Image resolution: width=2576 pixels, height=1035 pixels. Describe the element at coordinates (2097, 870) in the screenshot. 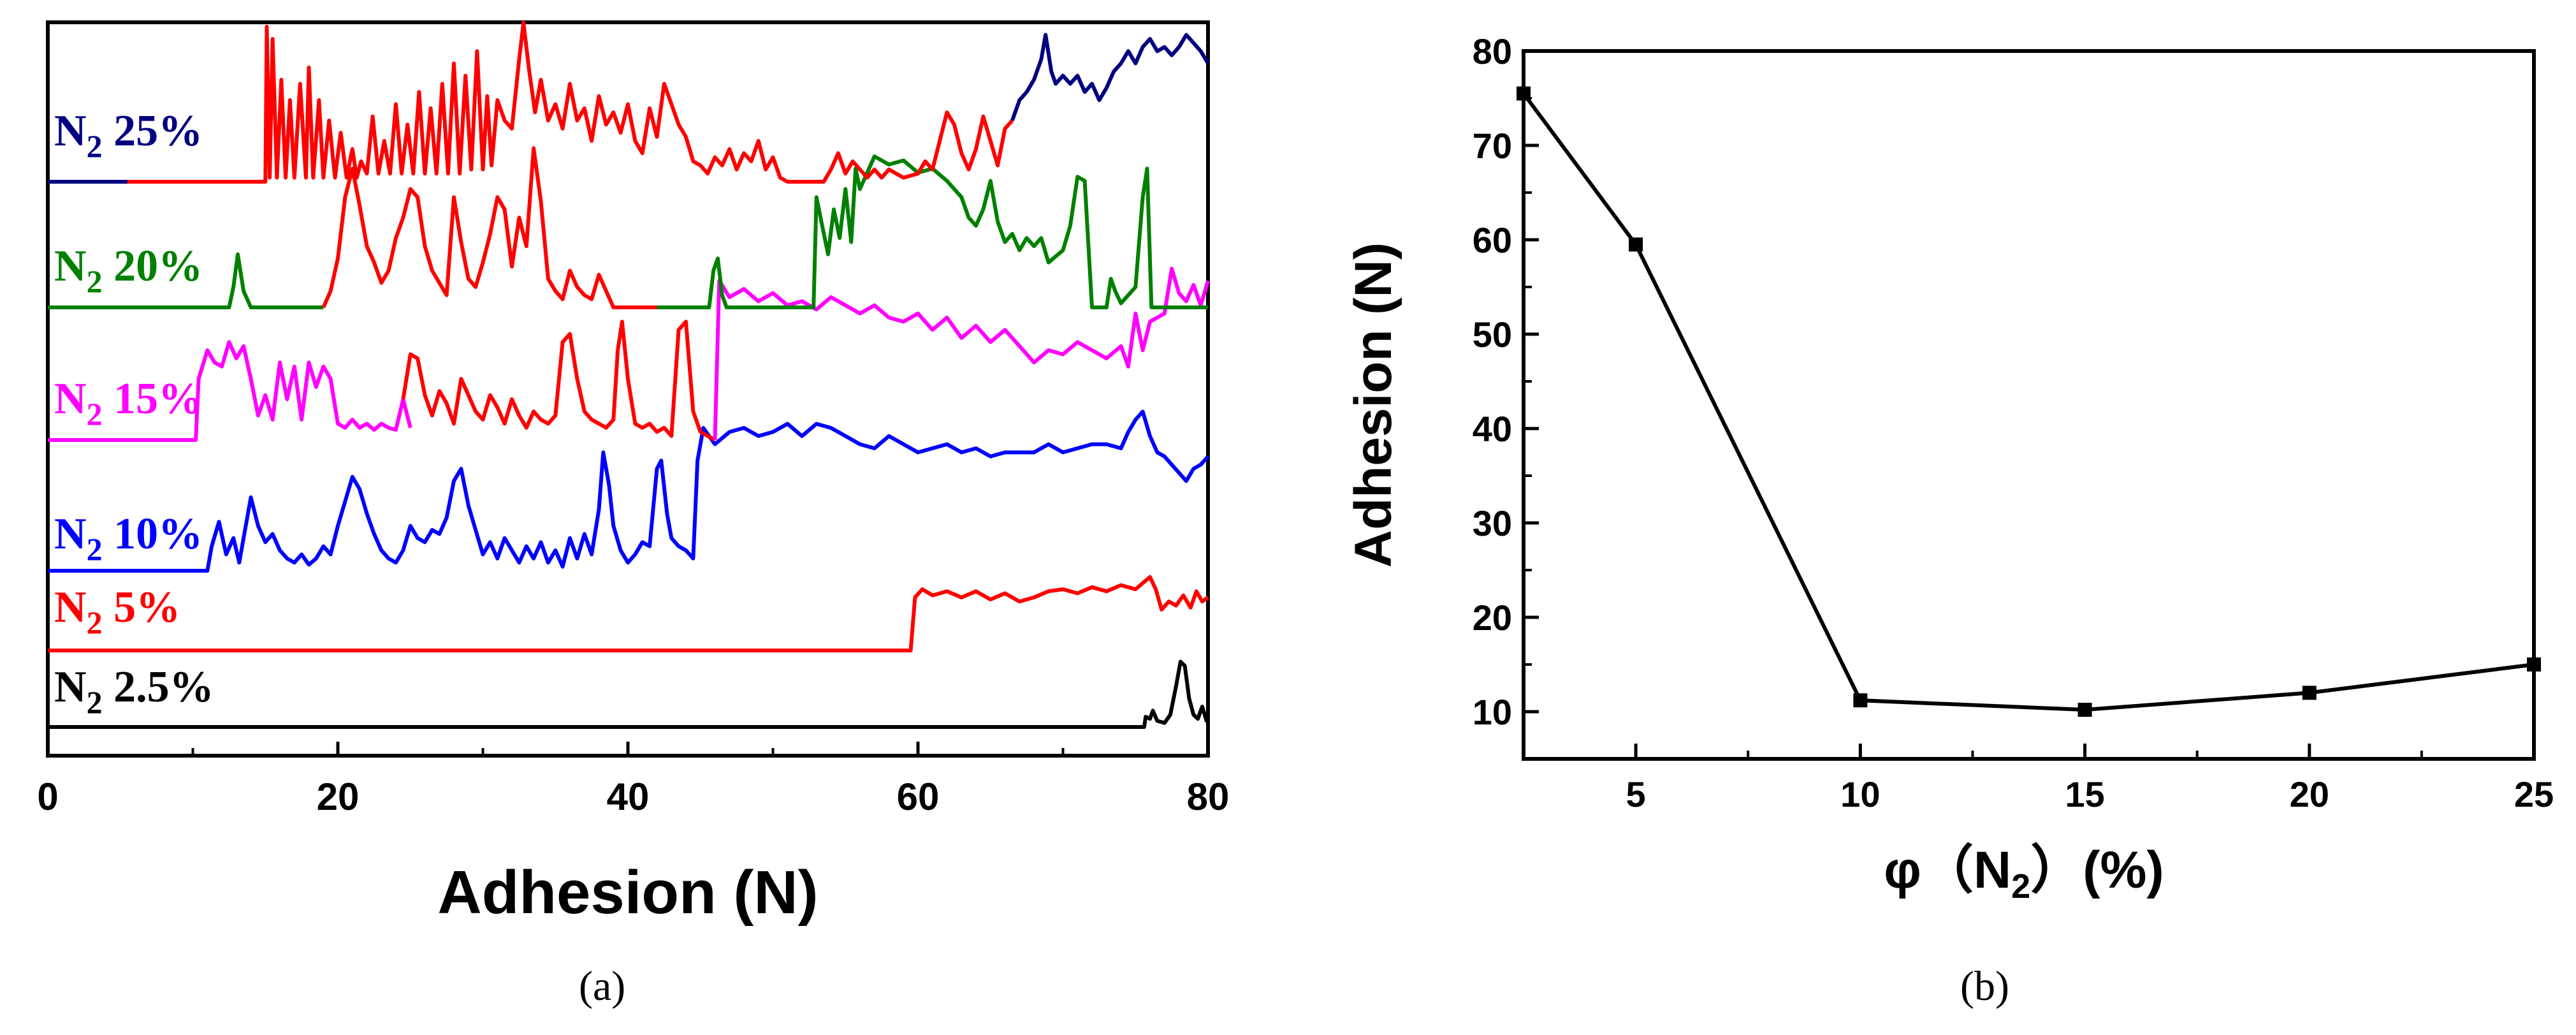

I see `panel-b-x-axis-title-suffix: ）(%)` at that location.